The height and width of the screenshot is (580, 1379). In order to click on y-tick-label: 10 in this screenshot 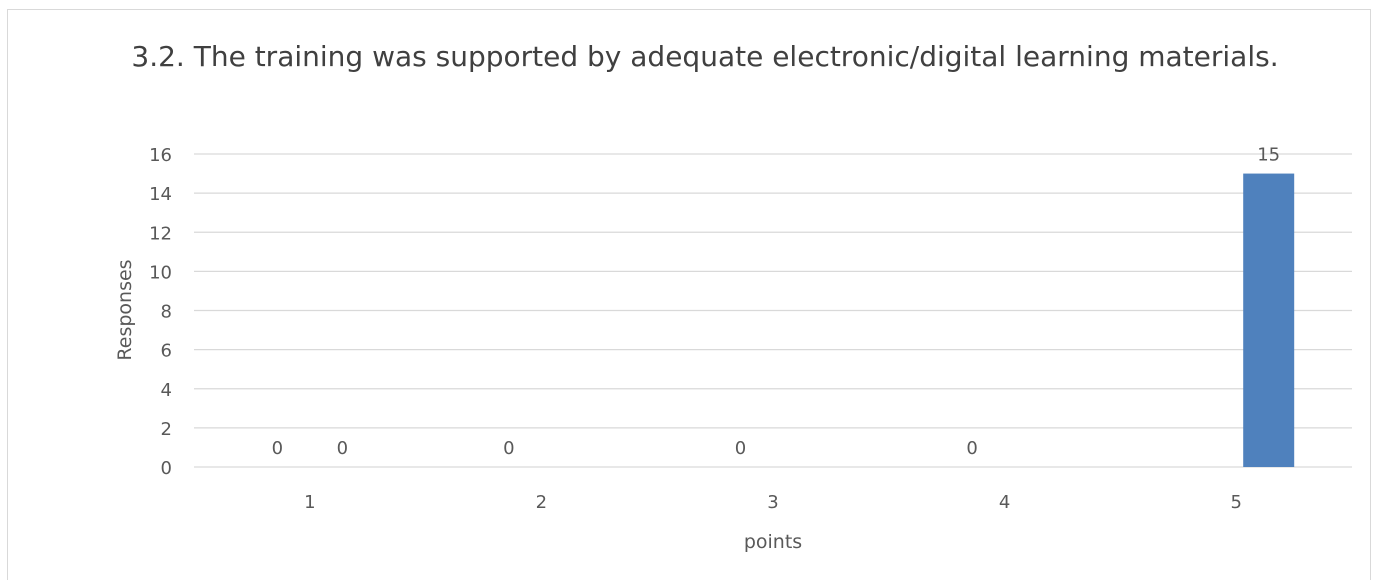, I will do `click(160, 272)`.